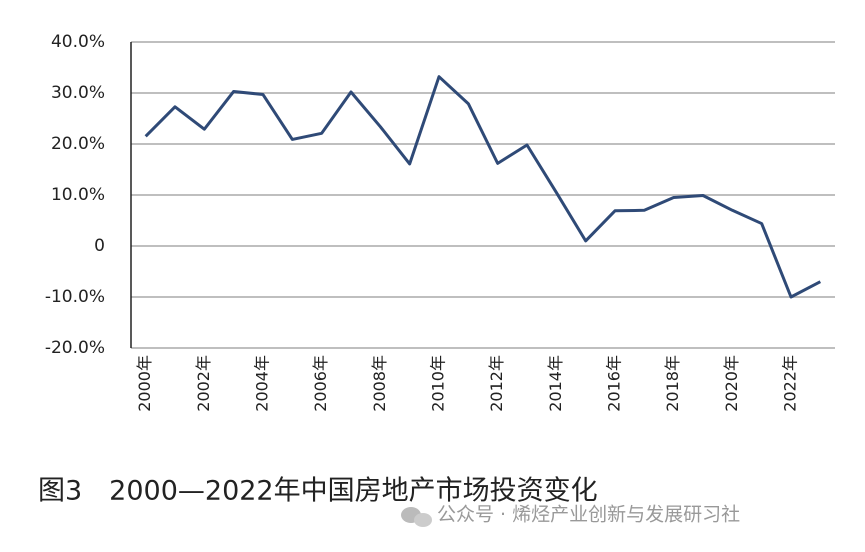 Image resolution: width=865 pixels, height=552 pixels. I want to click on x-tick-label: 2014年, so click(555, 383).